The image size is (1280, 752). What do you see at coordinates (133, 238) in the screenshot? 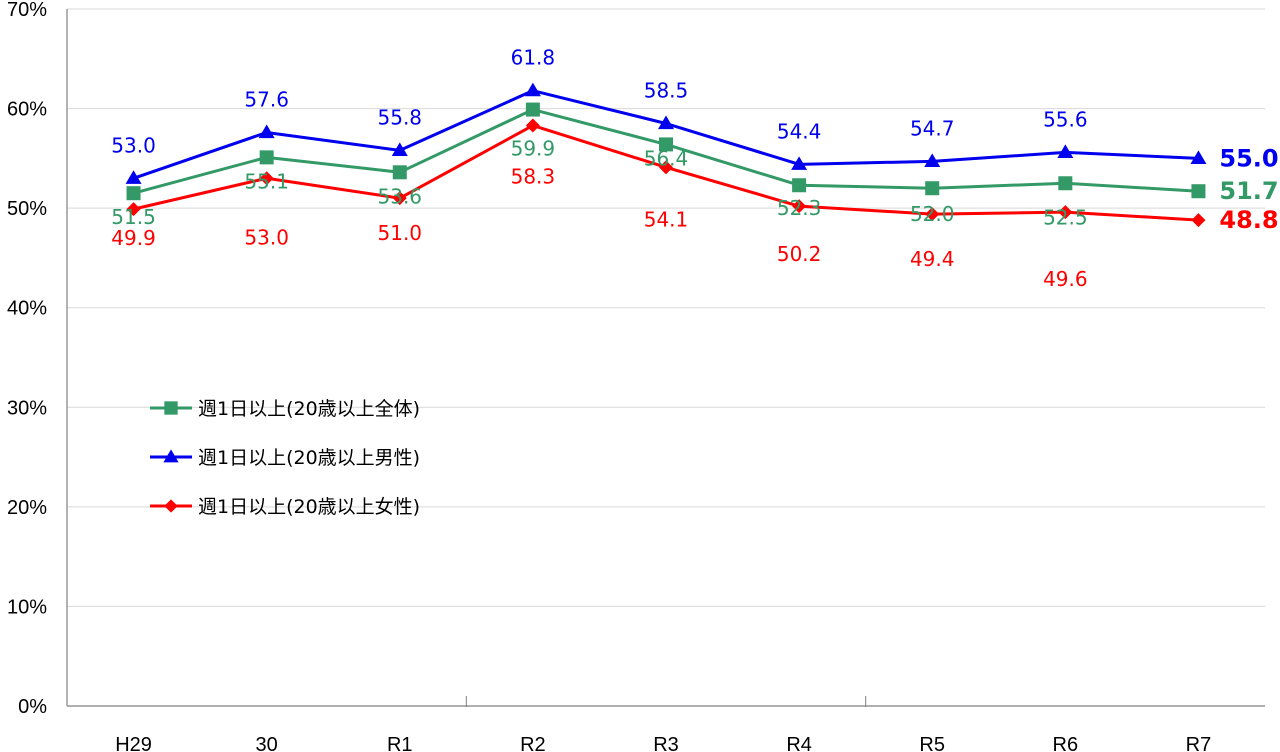
I see `data-label-2-0: 49.9` at bounding box center [133, 238].